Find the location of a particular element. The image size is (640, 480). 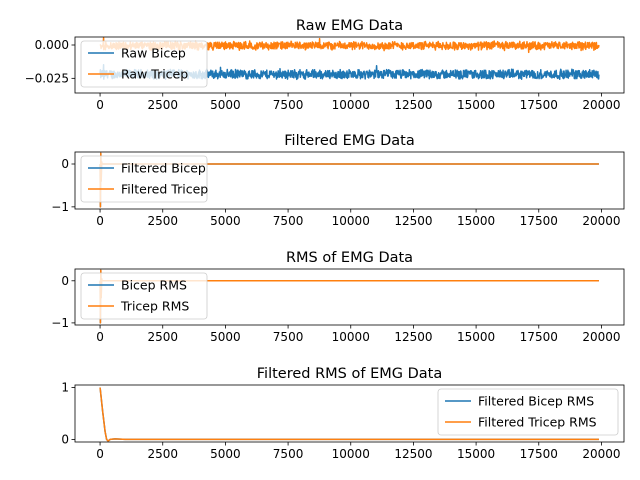

plot-area is located at coordinates (349, 414).